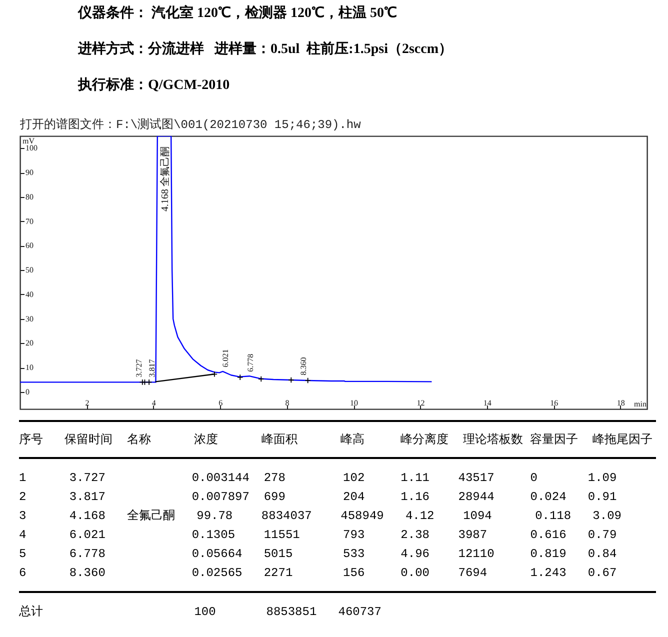  I want to click on text: 2 3.817 0.007897 699 204 1.16 28944 0.024 0.91, so click(318, 497).